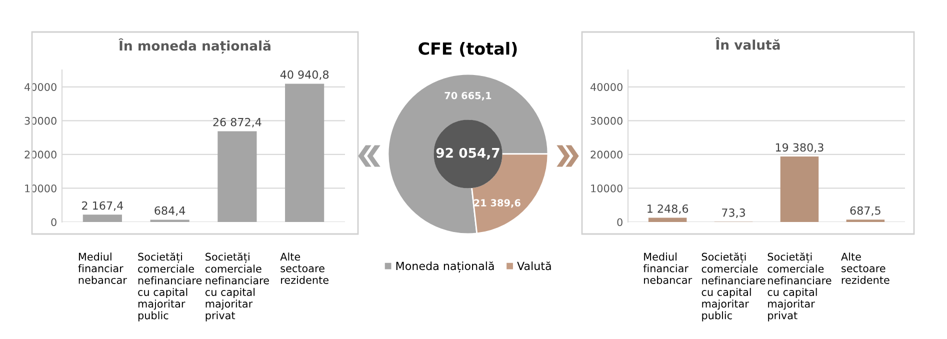  Describe the element at coordinates (497, 203) in the screenshot. I see `data-label: 21 389,6` at that location.